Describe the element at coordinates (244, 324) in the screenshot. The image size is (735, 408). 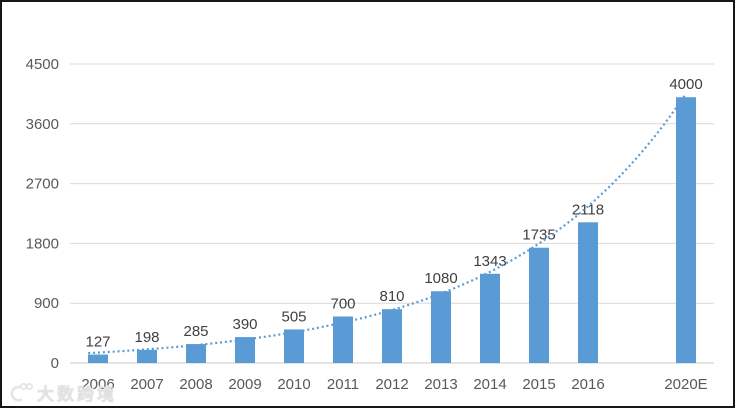
I see `value-label-2009: 390` at that location.